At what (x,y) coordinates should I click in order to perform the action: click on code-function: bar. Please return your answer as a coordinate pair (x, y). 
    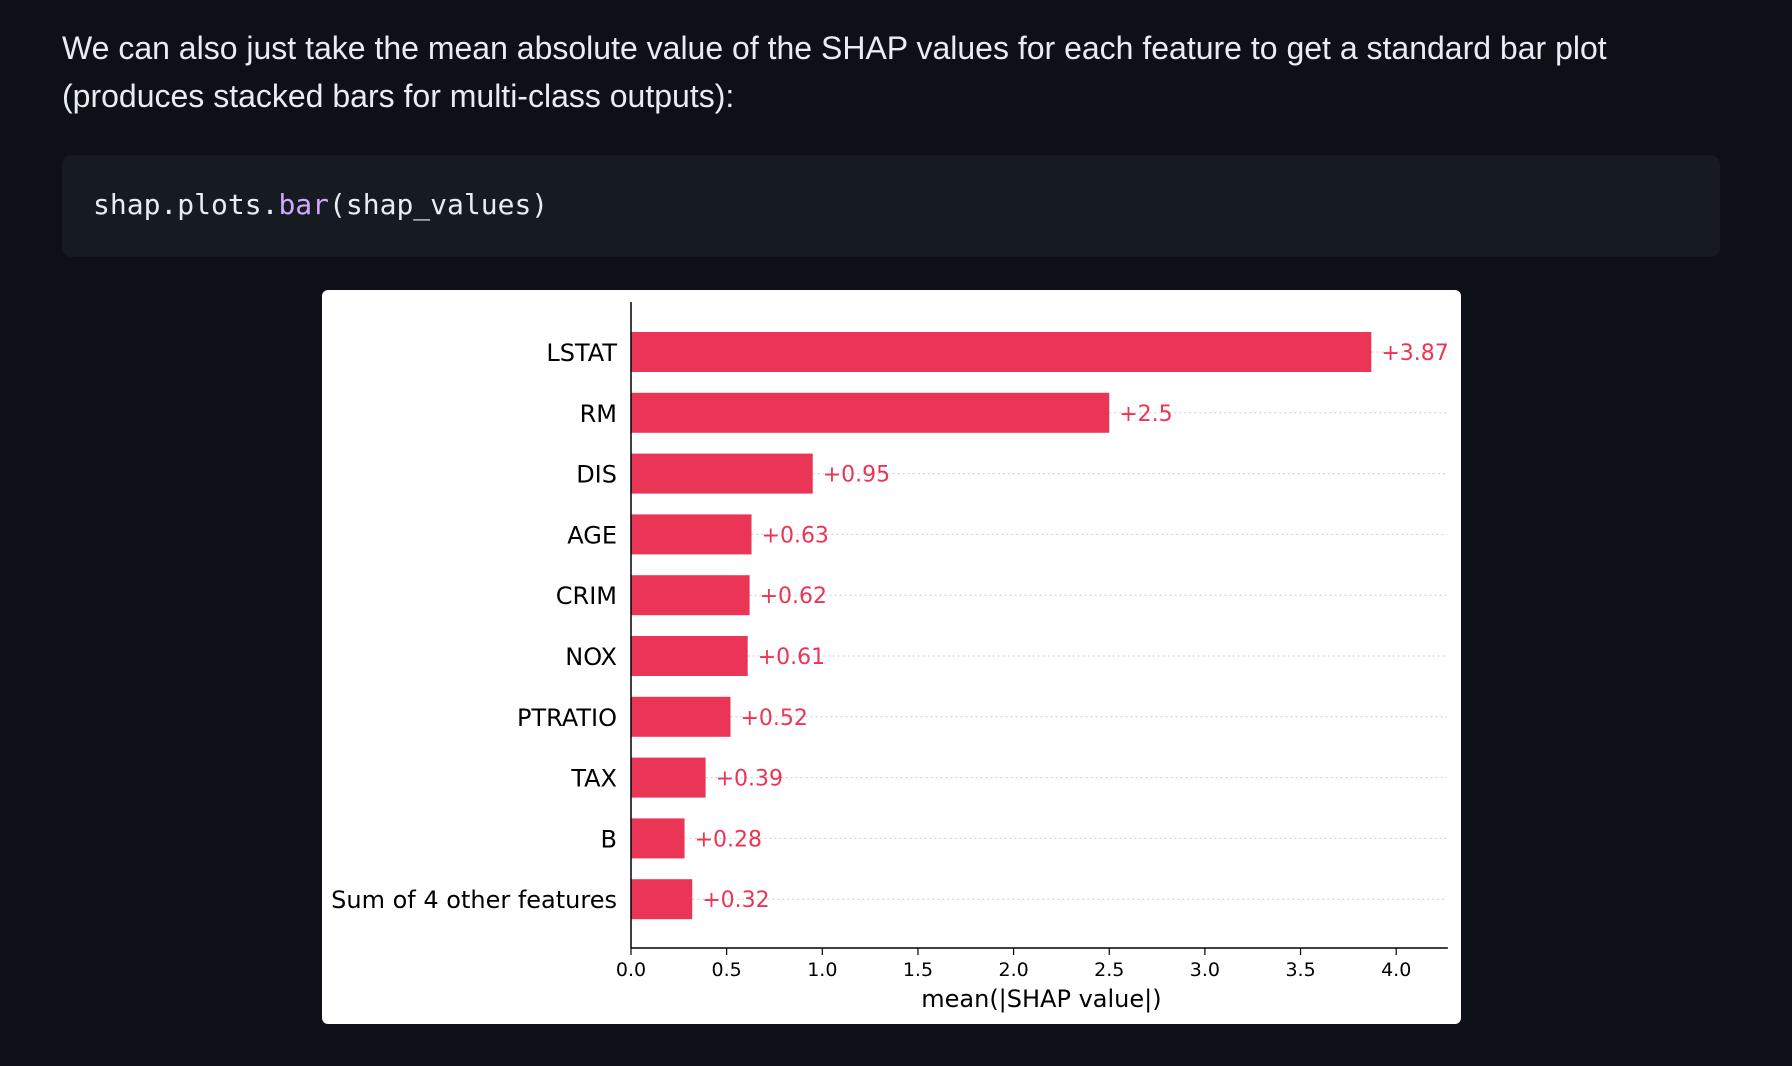
    Looking at the image, I should click on (304, 204).